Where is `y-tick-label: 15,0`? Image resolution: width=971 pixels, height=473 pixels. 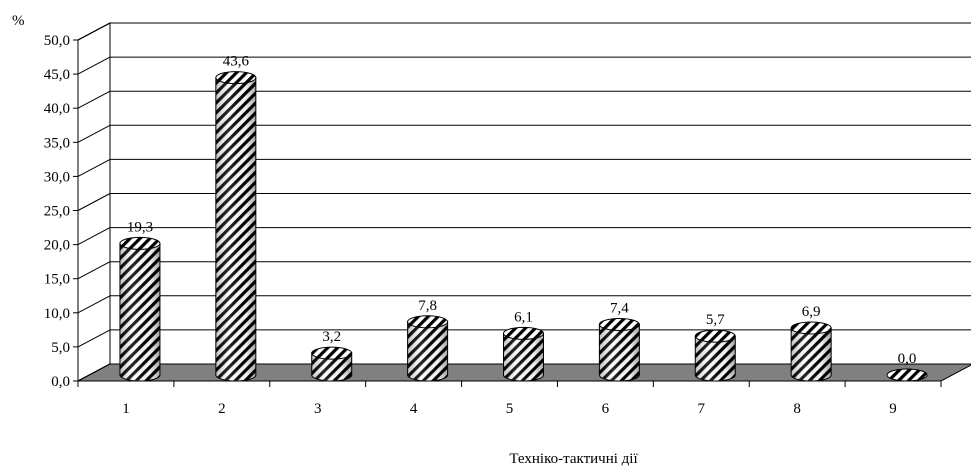
y-tick-label: 15,0 is located at coordinates (57, 280).